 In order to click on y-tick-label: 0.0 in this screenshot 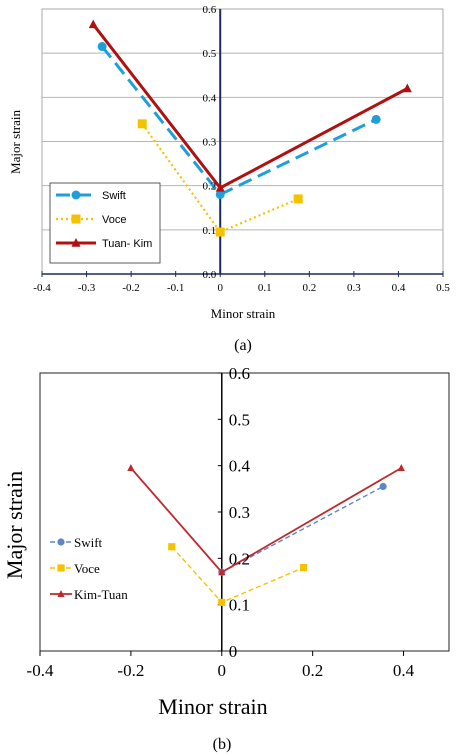, I will do `click(209, 275)`.